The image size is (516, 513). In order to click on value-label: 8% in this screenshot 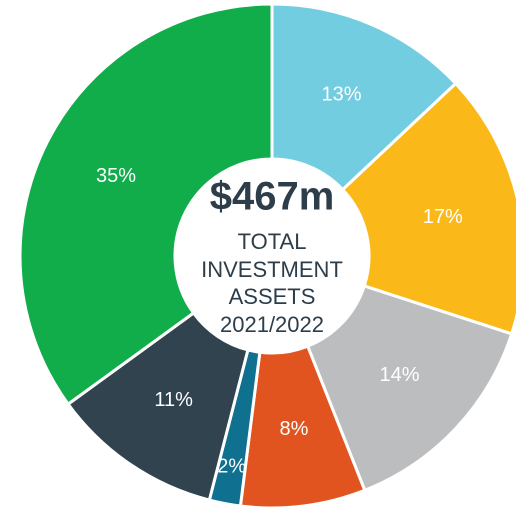, I will do `click(293, 429)`.